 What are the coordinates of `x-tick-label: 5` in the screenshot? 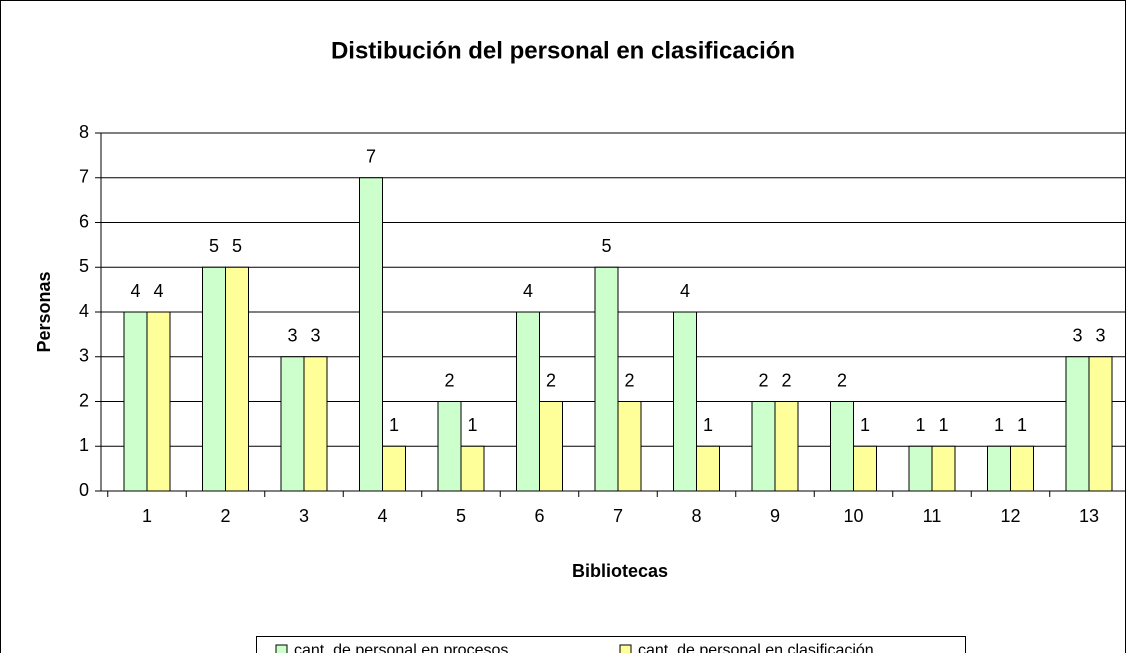 It's located at (461, 516).